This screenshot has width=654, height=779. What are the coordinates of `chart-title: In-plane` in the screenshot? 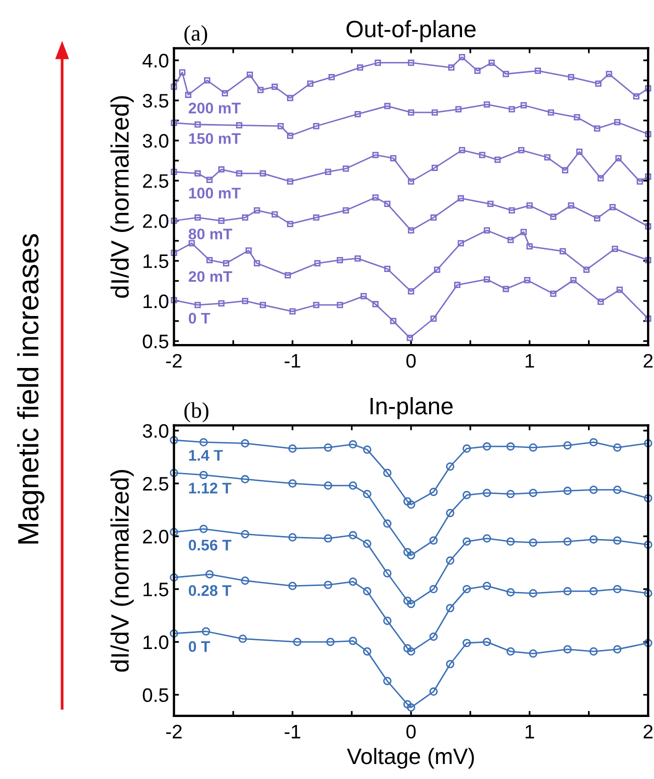 It's located at (411, 408).